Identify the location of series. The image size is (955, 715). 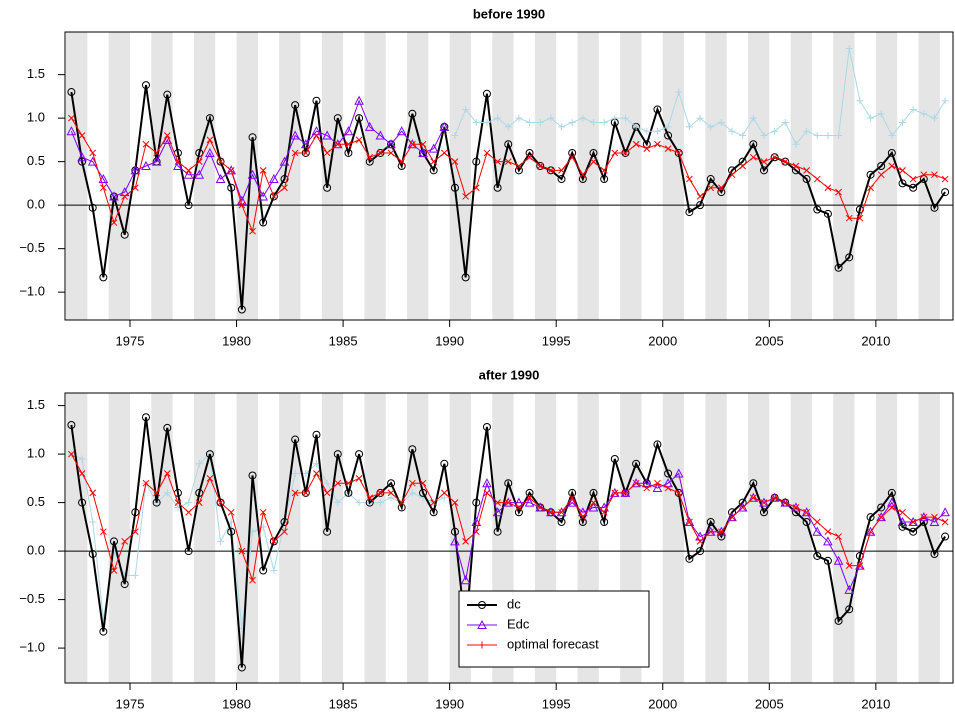
(700, 531).